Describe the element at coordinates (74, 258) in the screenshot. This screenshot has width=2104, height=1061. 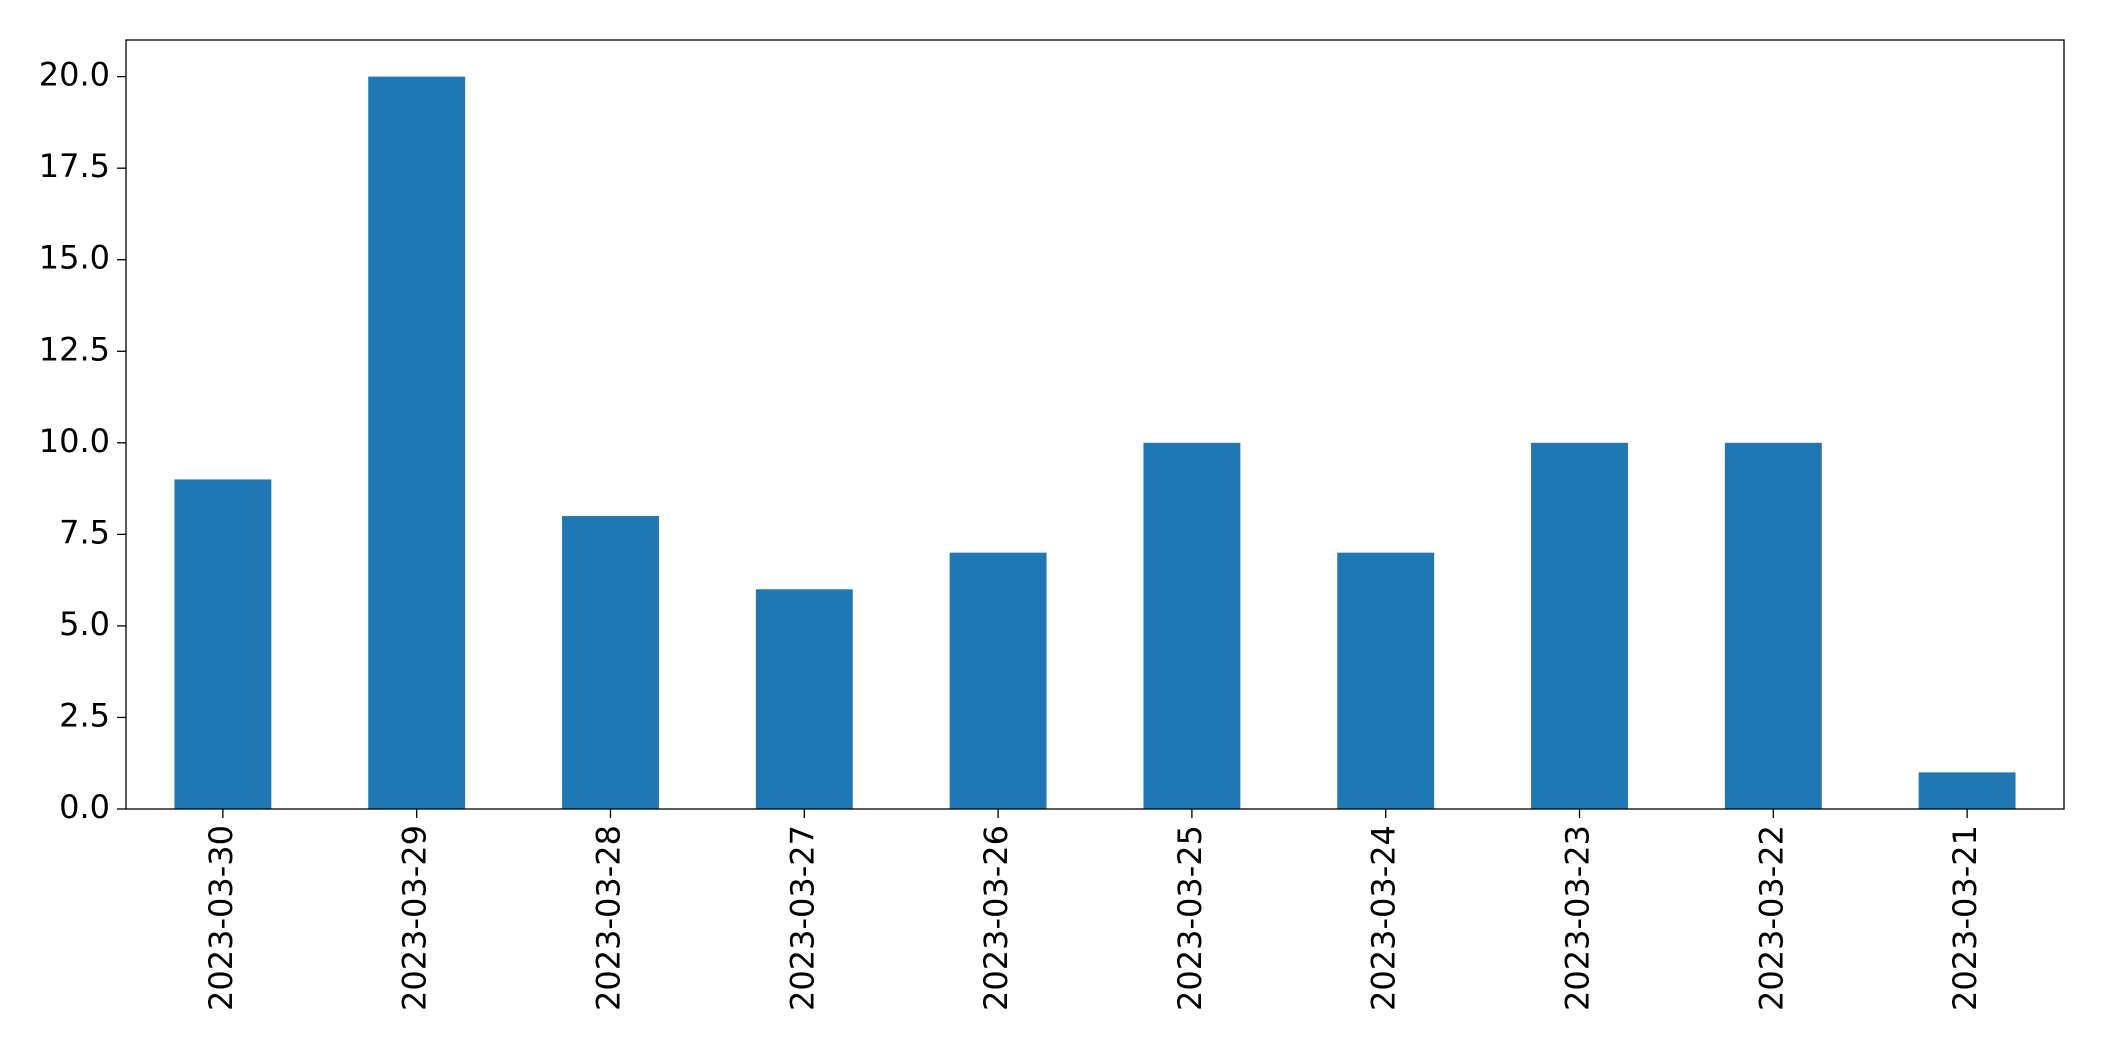
I see `y-tick-label: 15.0` at that location.